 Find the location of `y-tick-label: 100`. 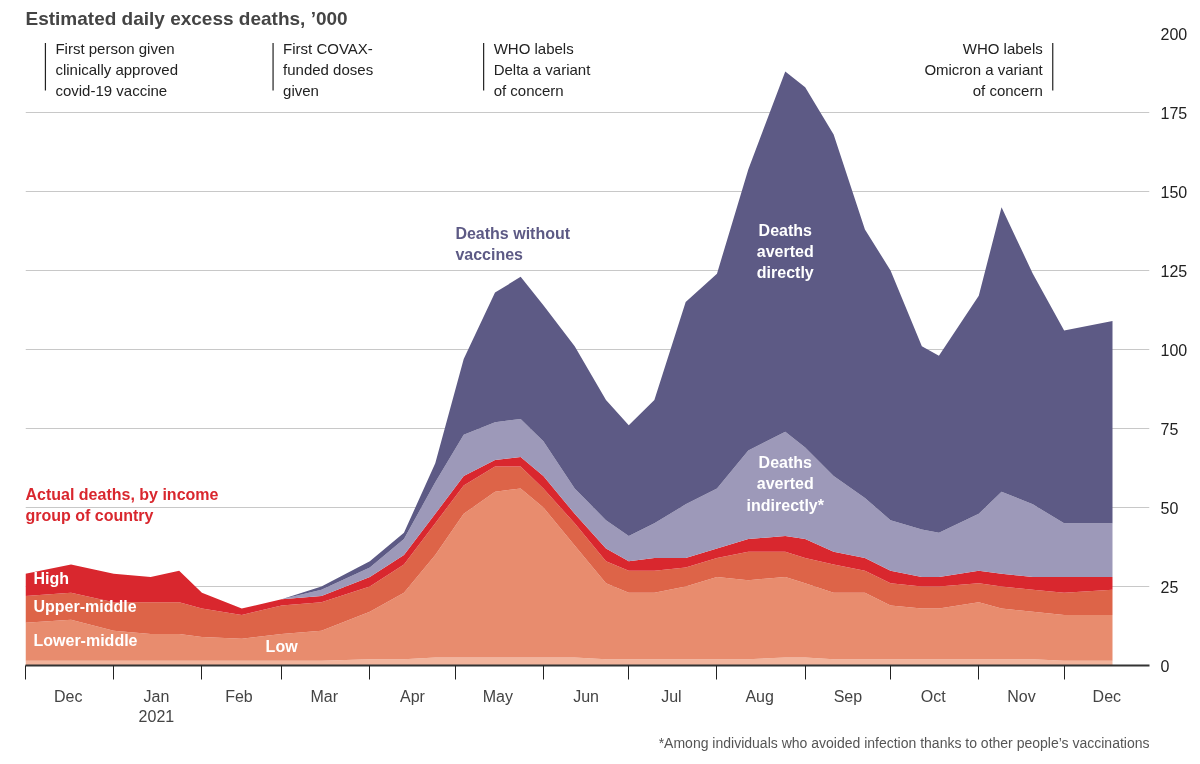

y-tick-label: 100 is located at coordinates (1174, 350).